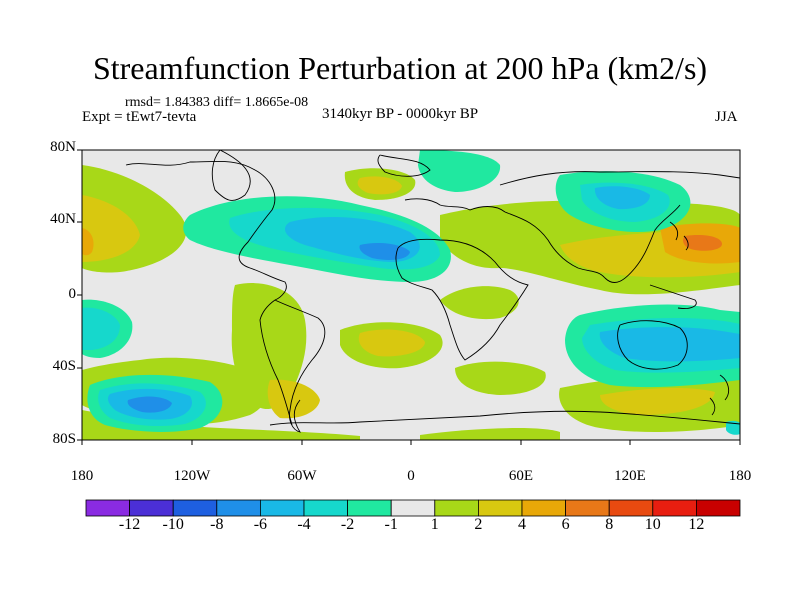 The image size is (800, 600). What do you see at coordinates (455, 205) in the screenshot?
I see `europe-coast` at bounding box center [455, 205].